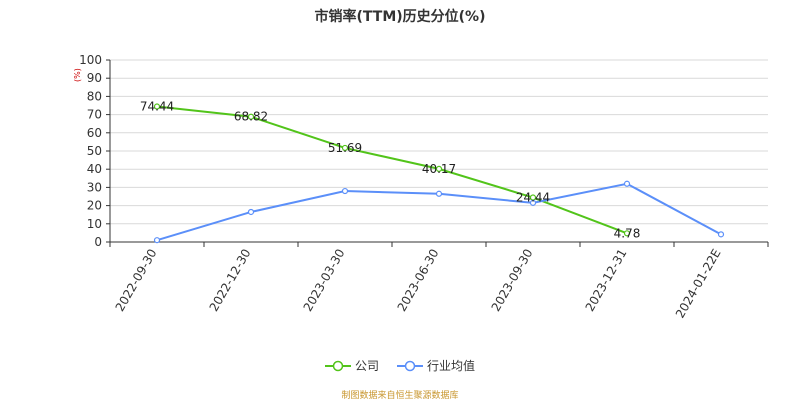 This screenshot has height=401, width=800. I want to click on y-tick-label: 80, so click(94, 96).